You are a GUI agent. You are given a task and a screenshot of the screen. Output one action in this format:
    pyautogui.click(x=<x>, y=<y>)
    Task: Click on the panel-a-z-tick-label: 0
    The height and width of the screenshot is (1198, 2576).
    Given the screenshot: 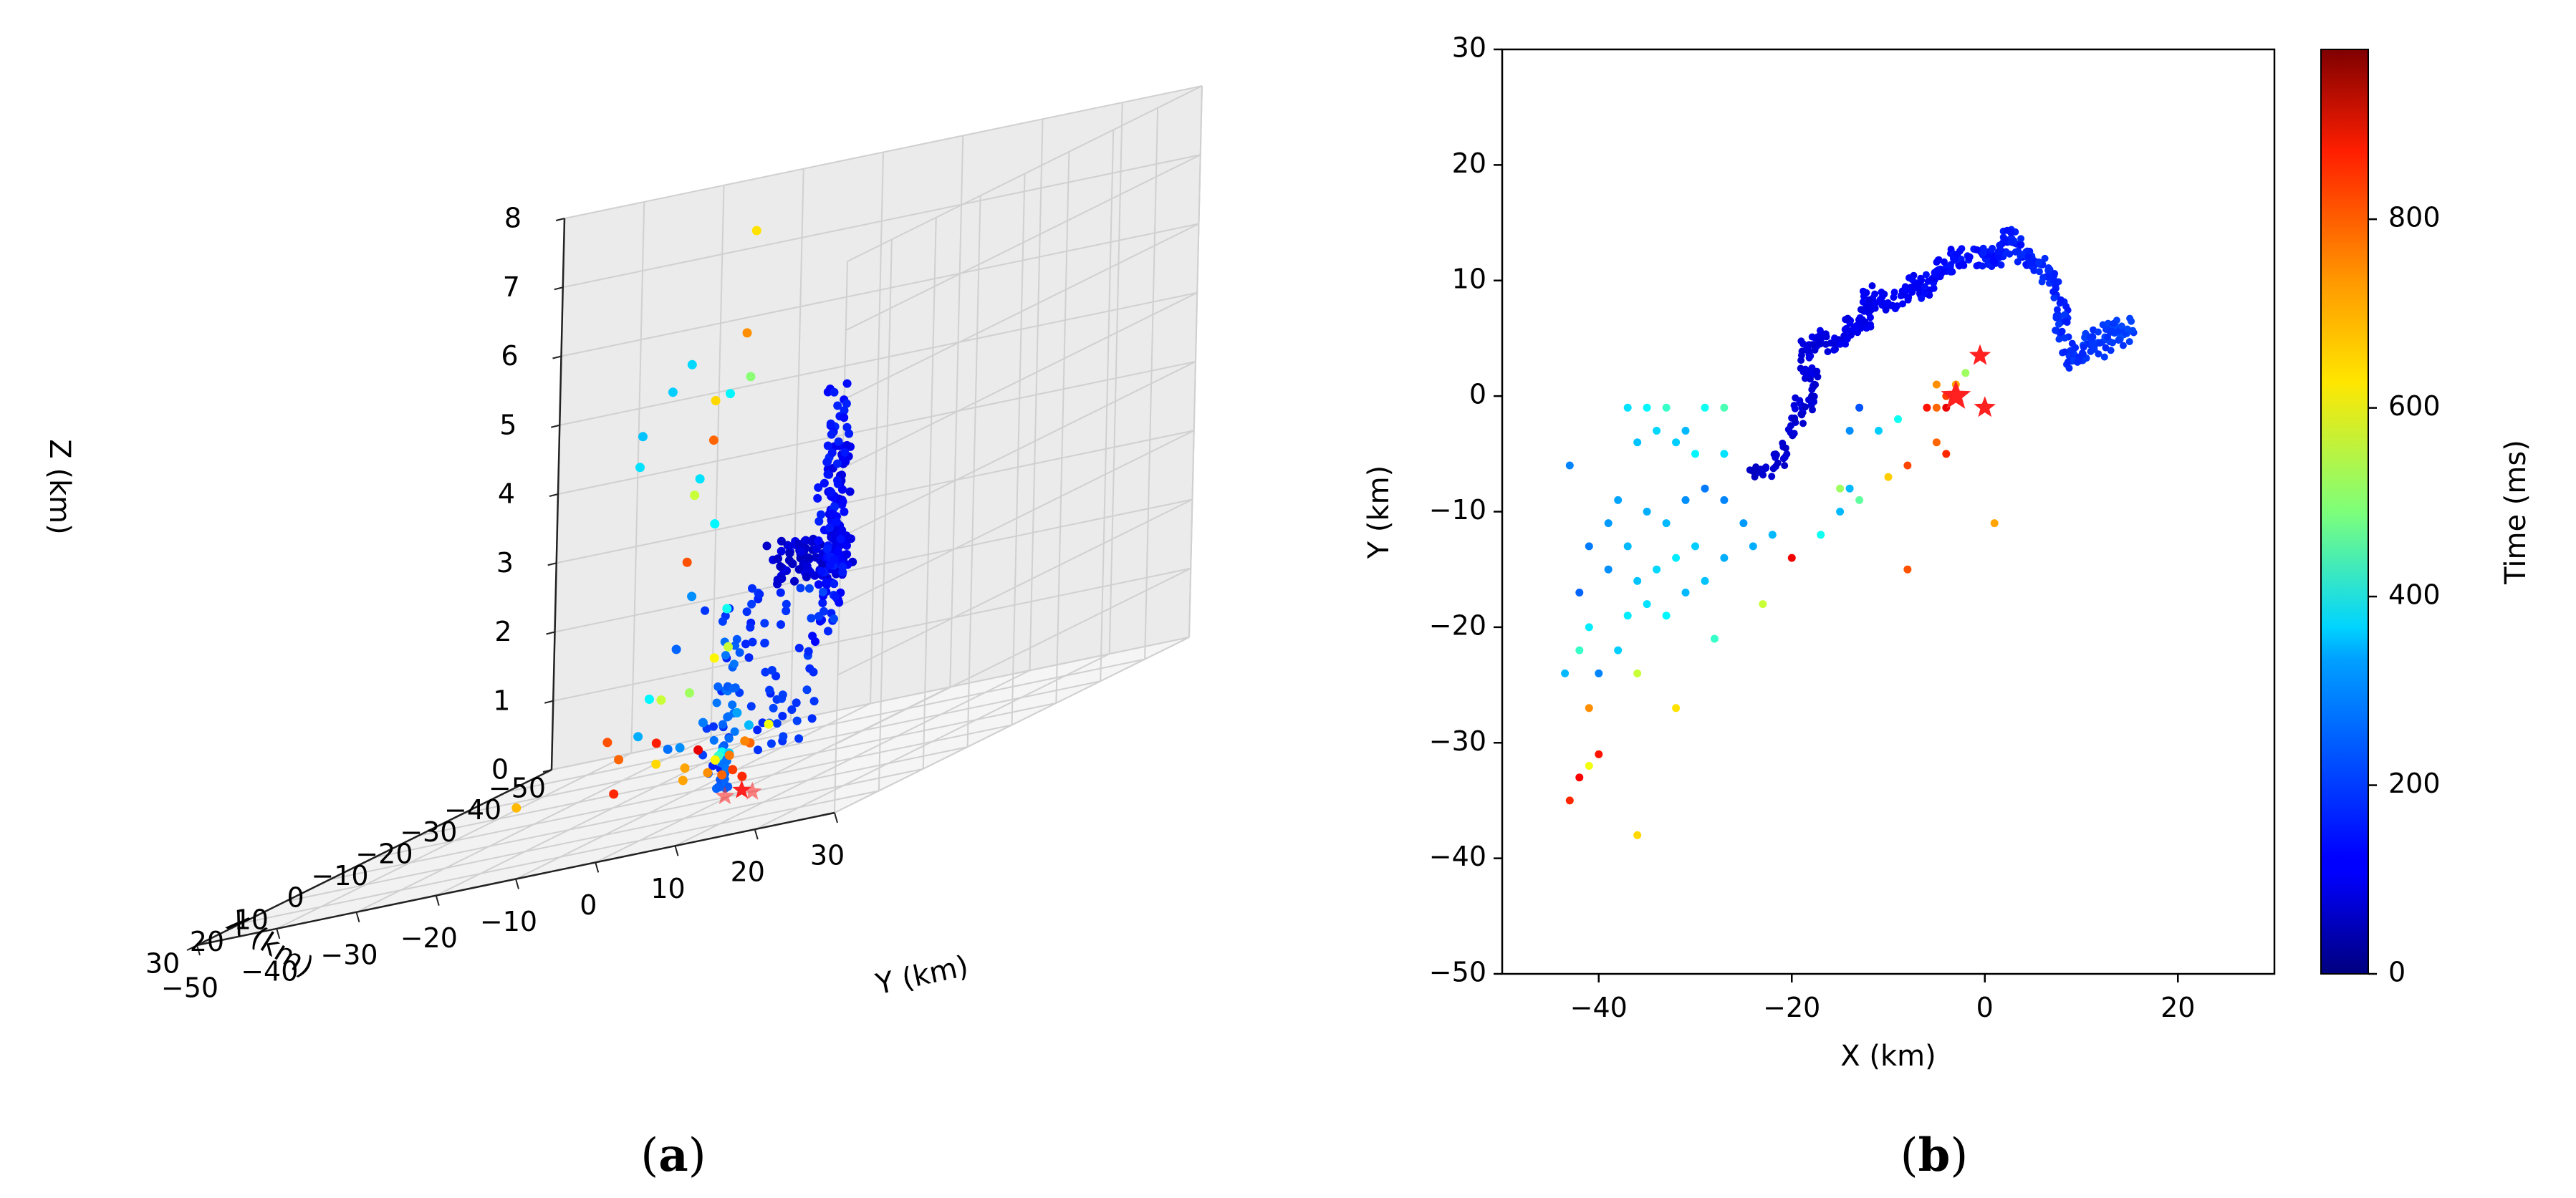 What is the action you would take?
    pyautogui.click(x=500, y=770)
    